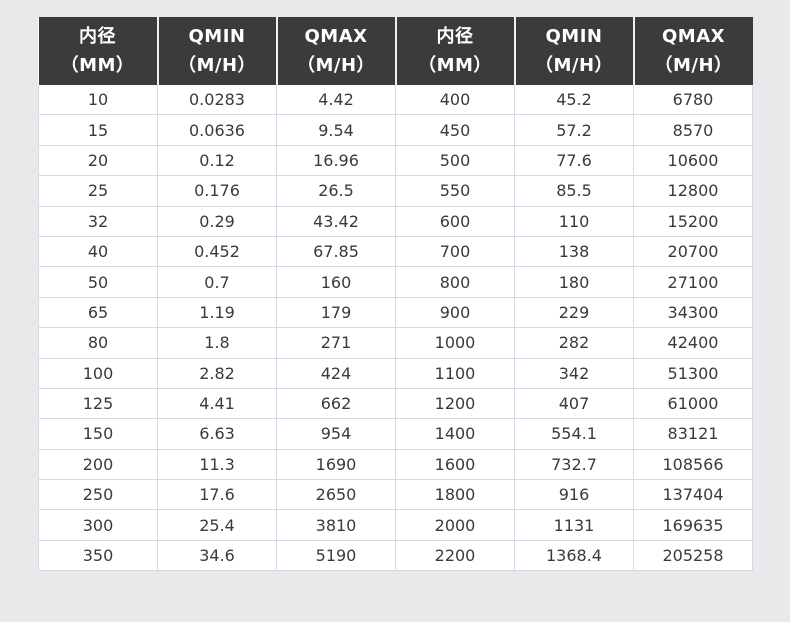 This screenshot has height=622, width=790. I want to click on cell-qmax: 160, so click(336, 282).